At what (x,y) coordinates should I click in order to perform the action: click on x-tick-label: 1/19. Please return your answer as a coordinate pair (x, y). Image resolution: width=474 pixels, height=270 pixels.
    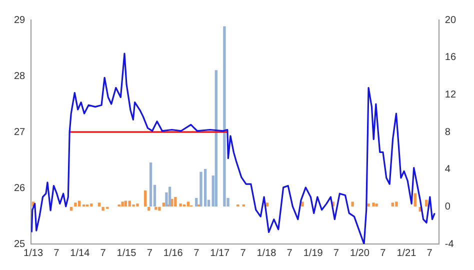
    Looking at the image, I should click on (313, 253).